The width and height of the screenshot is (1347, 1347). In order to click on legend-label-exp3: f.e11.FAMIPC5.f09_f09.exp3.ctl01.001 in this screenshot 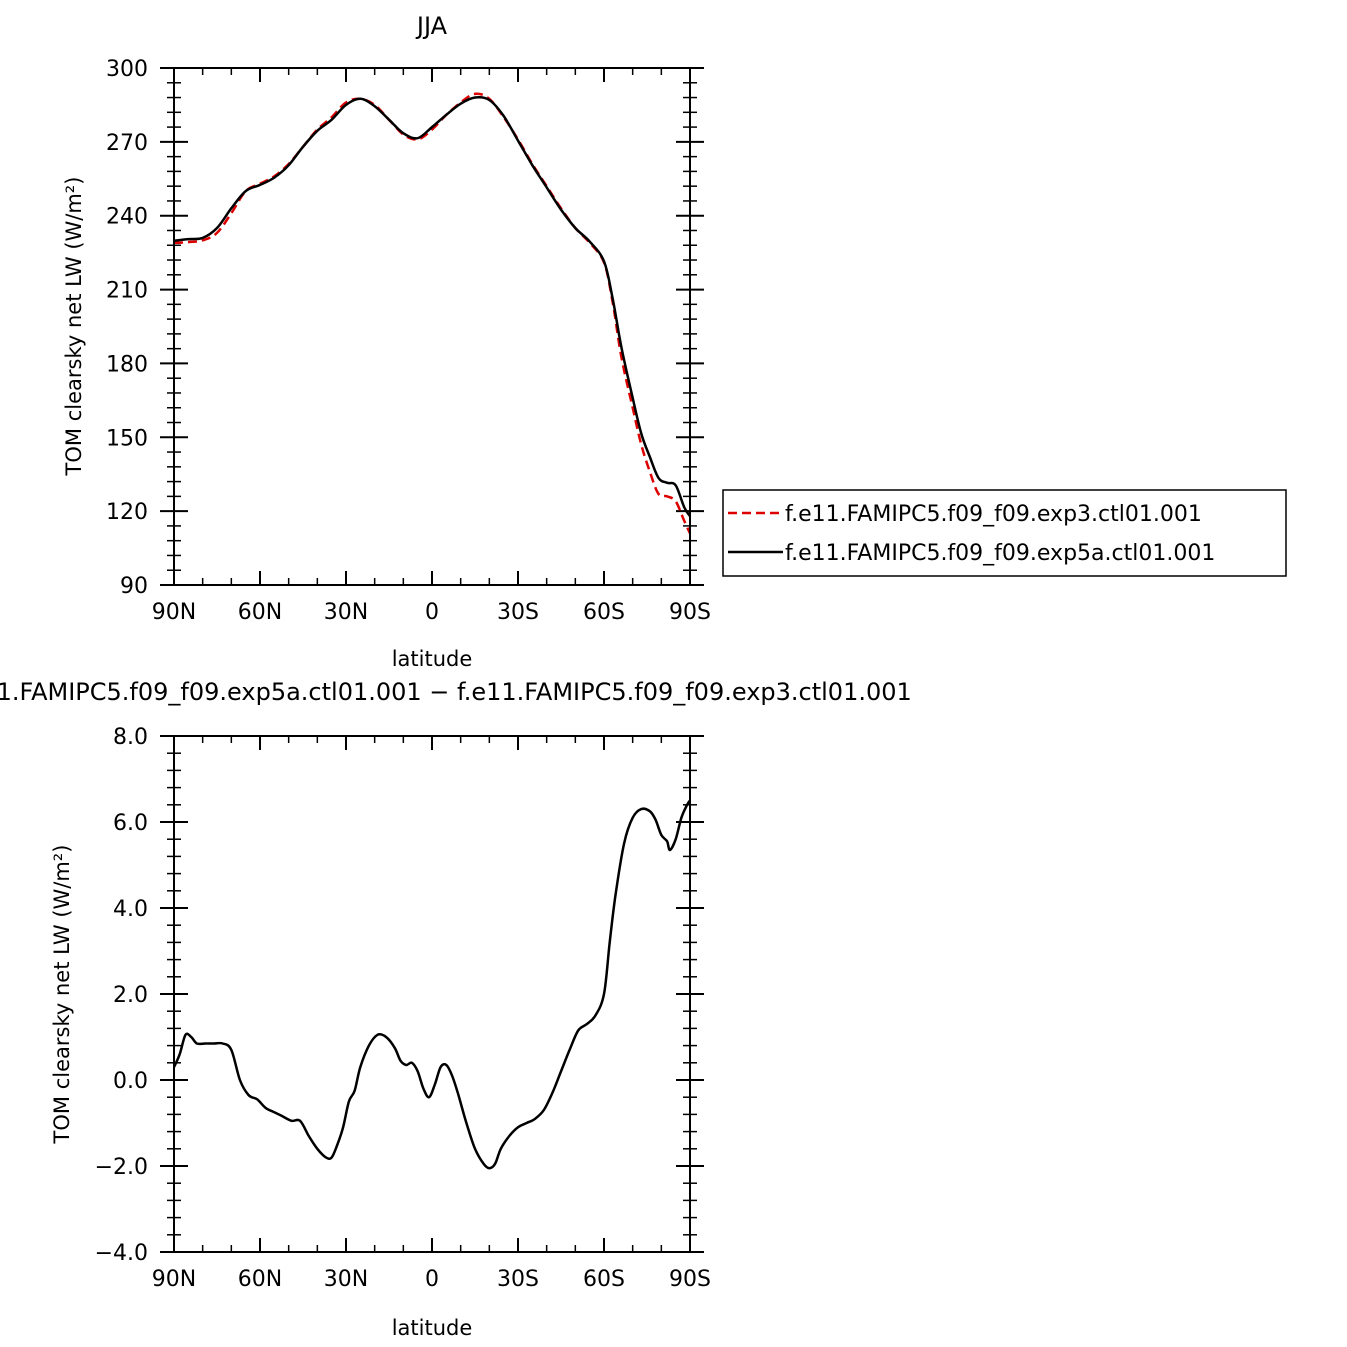, I will do `click(993, 514)`.